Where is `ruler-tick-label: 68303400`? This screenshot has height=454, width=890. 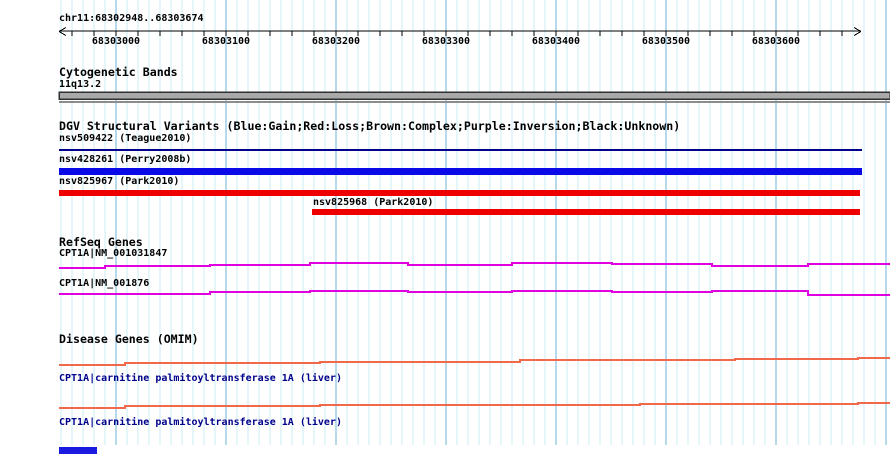
ruler-tick-label: 68303400 is located at coordinates (556, 41).